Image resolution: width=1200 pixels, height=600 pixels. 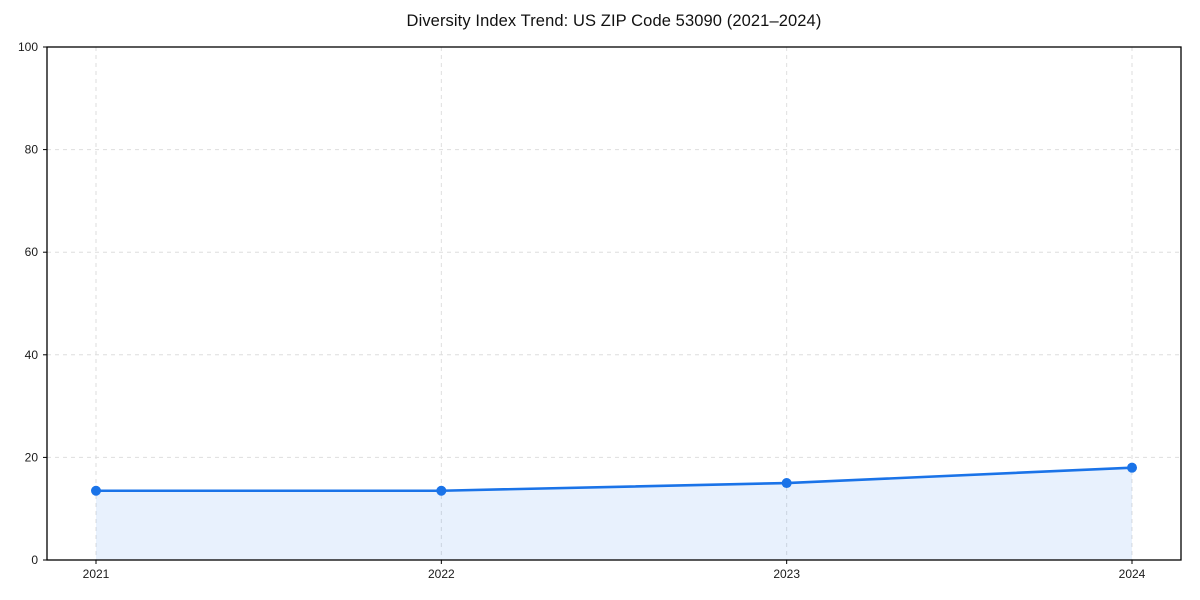 What do you see at coordinates (614, 513) in the screenshot?
I see `area-fill` at bounding box center [614, 513].